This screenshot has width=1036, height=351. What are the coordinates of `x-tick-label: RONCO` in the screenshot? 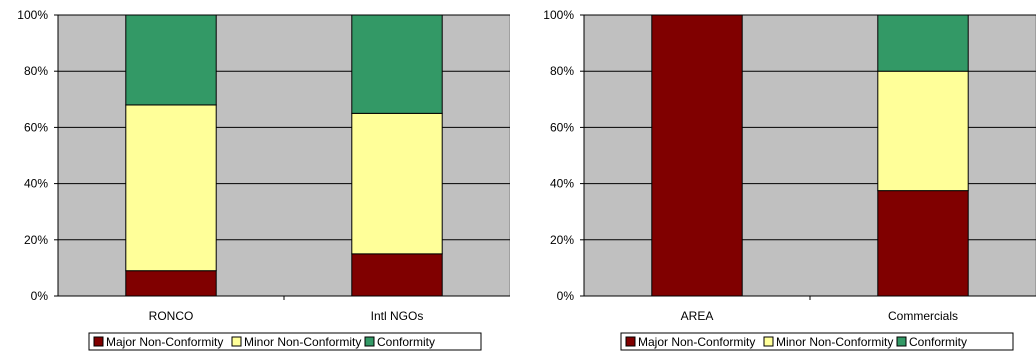 It's located at (171, 316).